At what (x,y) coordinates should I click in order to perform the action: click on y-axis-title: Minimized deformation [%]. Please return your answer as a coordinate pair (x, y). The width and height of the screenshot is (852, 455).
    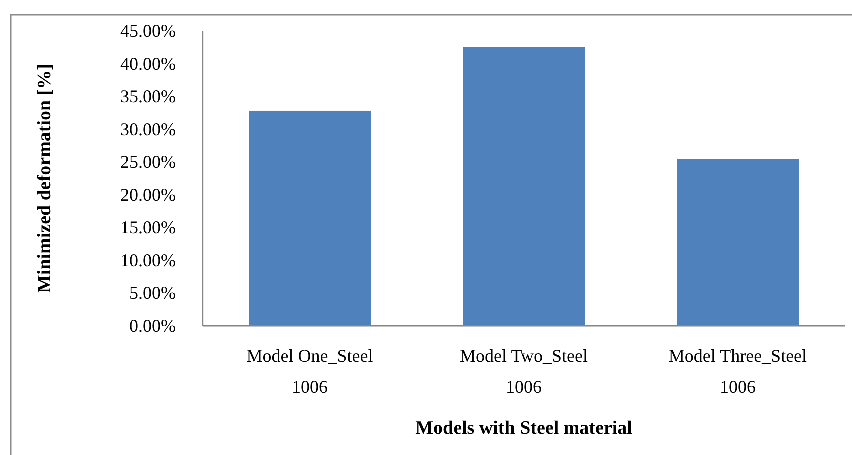
    Looking at the image, I should click on (45, 179).